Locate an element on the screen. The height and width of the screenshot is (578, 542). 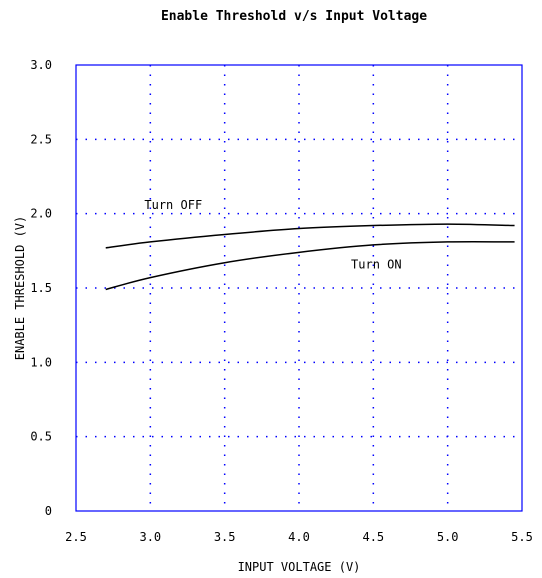
x-tick-labels: 2.5 3.0 3.5 4.0 4.5 5.0 5.5 is located at coordinates (299, 537).